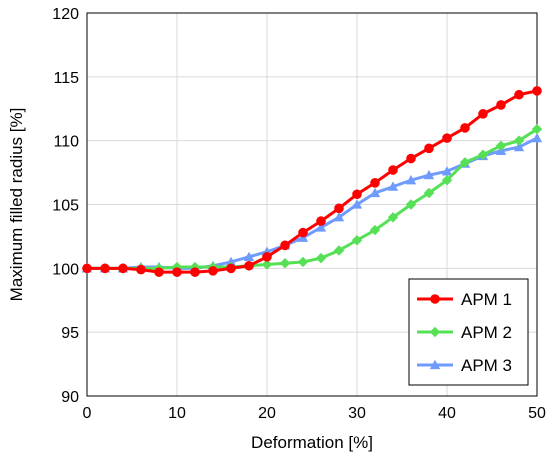 The width and height of the screenshot is (550, 463). I want to click on legend-item-apm-3: APM 3, so click(464, 365).